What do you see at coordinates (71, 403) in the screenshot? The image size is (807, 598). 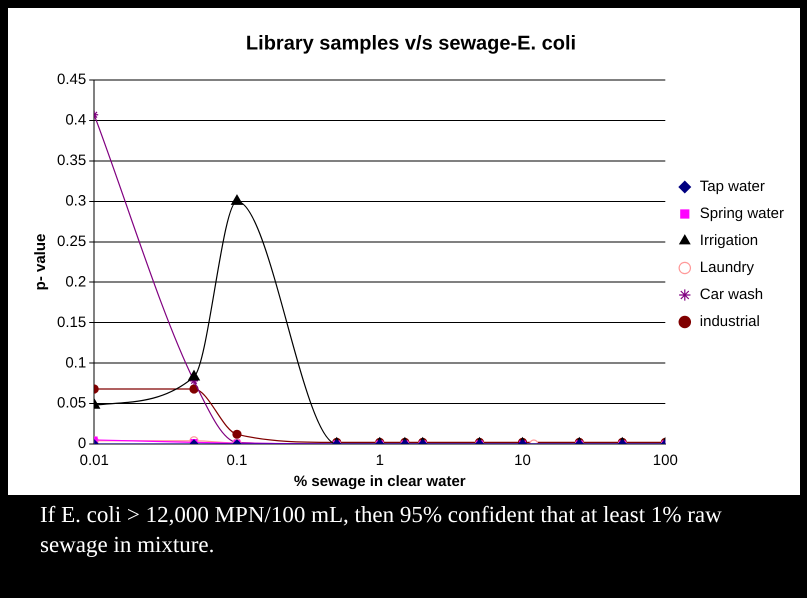 I see `y-tick-label: 0.05` at bounding box center [71, 403].